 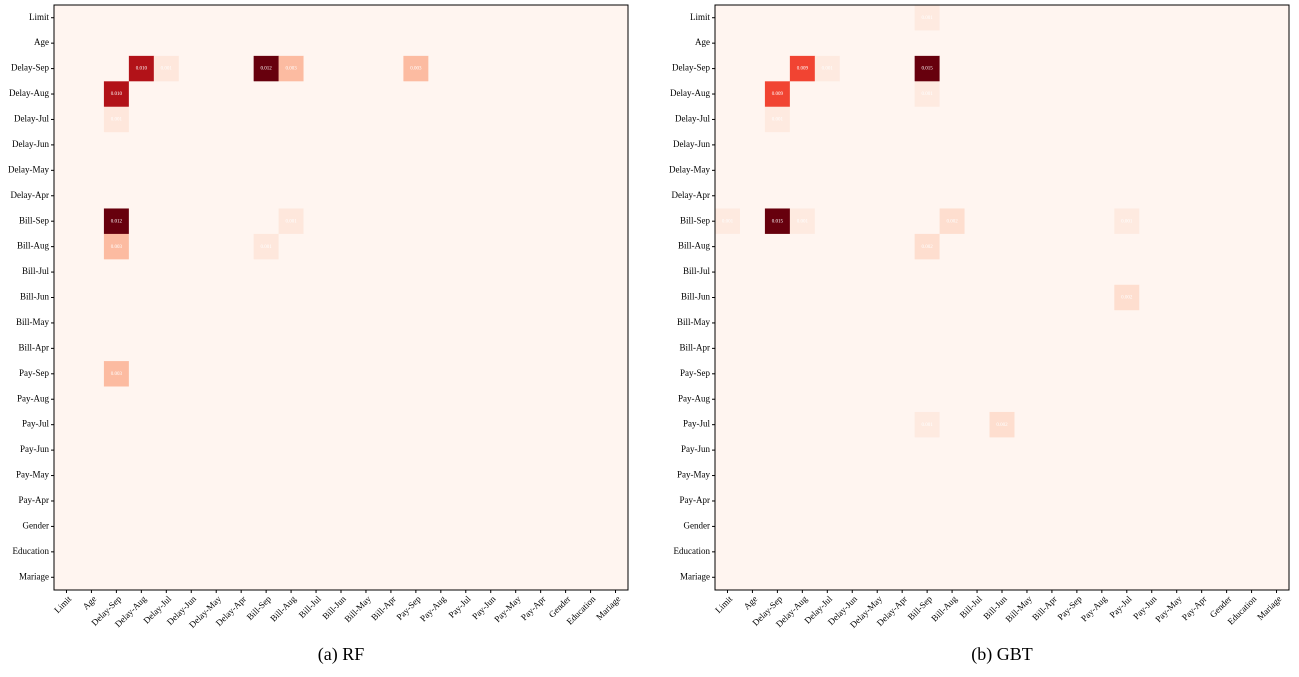 I want to click on x-tick-label: Limit, so click(x=724, y=604).